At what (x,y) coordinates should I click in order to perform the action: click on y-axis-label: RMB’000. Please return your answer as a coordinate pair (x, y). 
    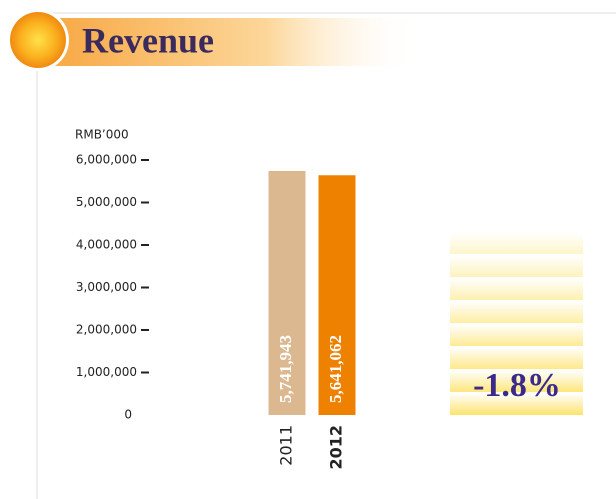
    Looking at the image, I should click on (102, 135).